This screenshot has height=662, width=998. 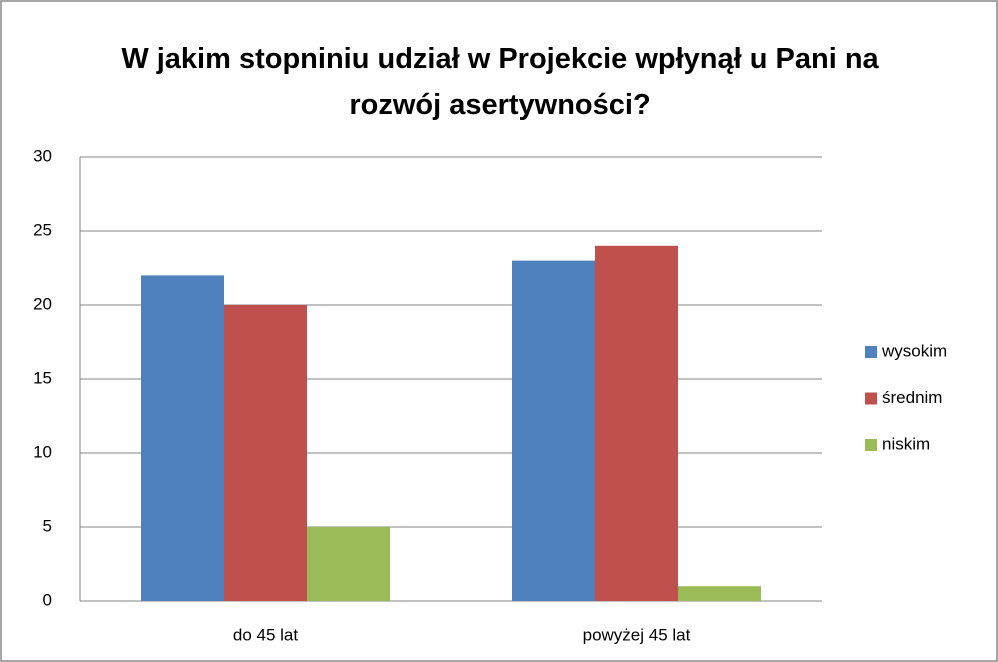 I want to click on y-tick-label: 30, so click(x=42, y=155).